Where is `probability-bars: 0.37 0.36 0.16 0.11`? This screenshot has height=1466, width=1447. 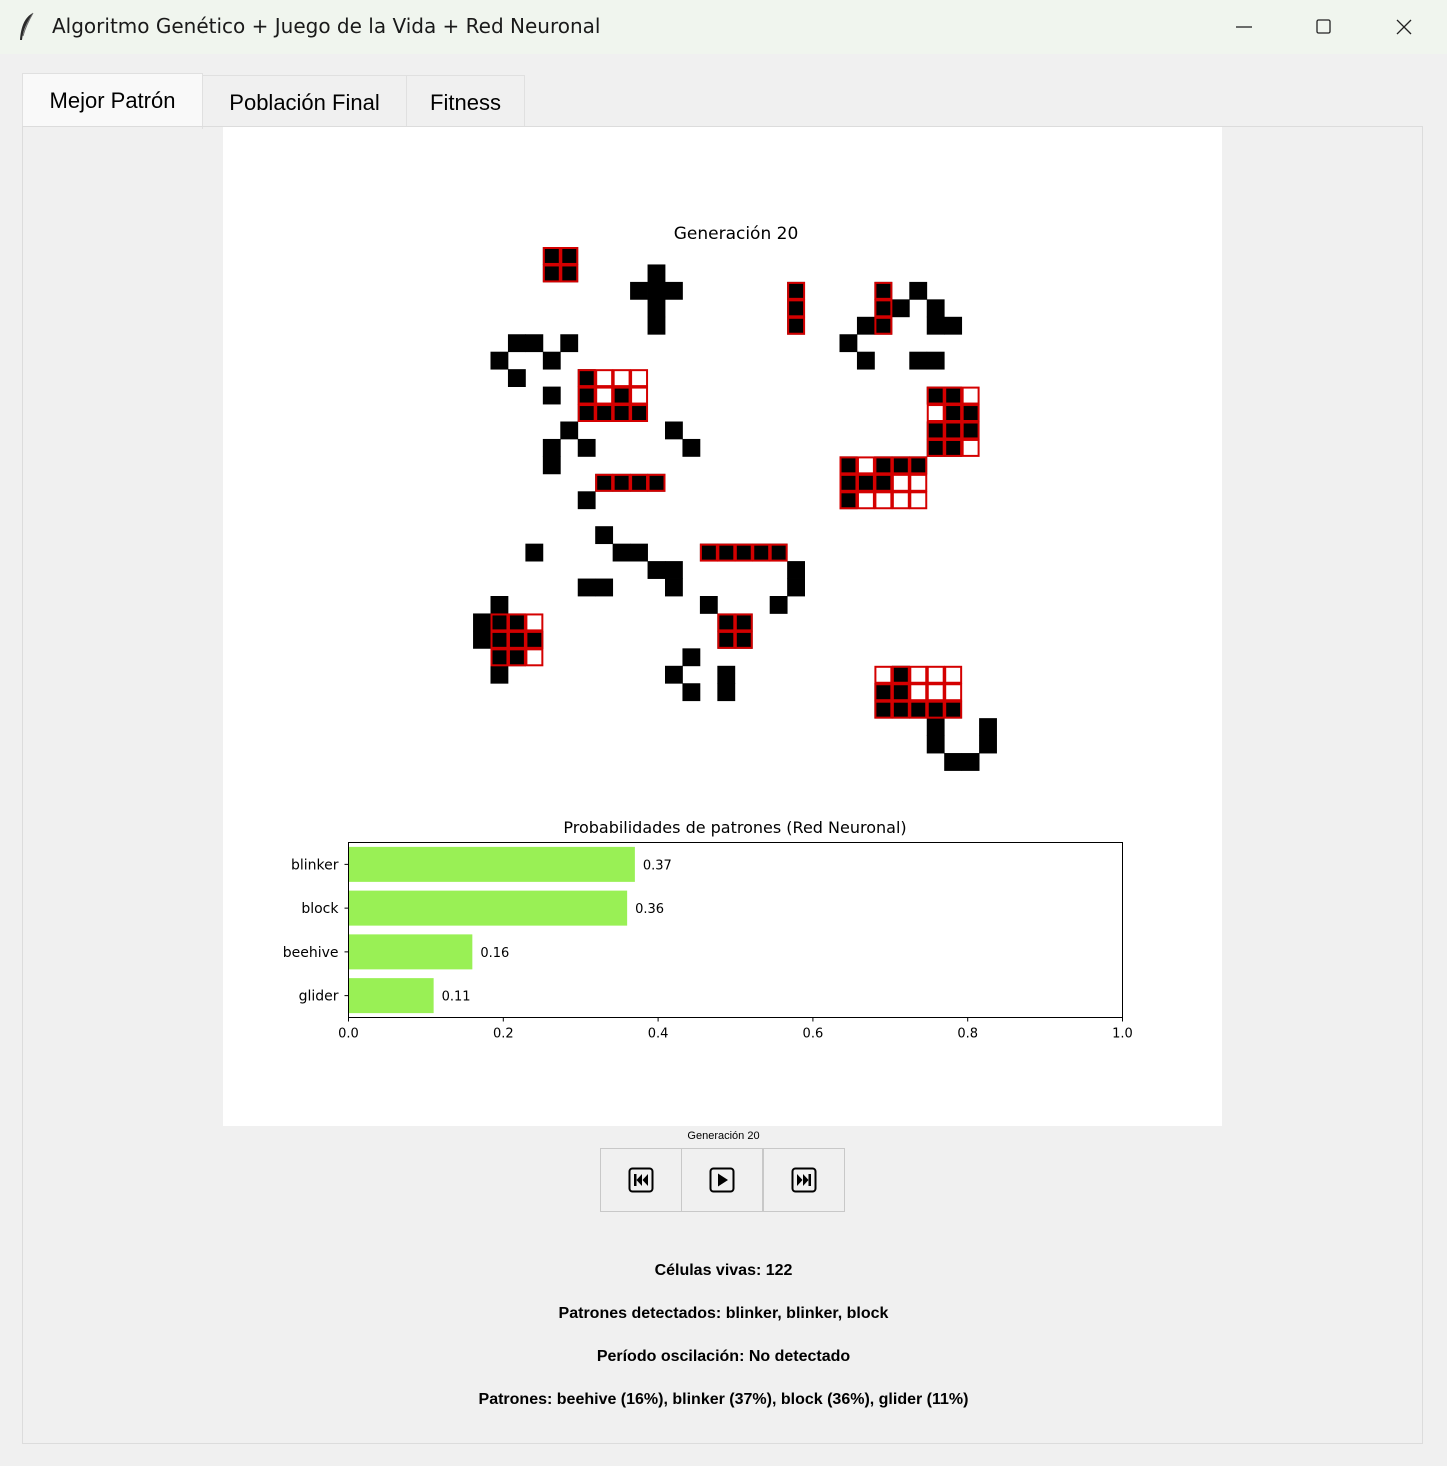
probability-bars: 0.37 0.36 0.16 0.11 is located at coordinates (510, 930).